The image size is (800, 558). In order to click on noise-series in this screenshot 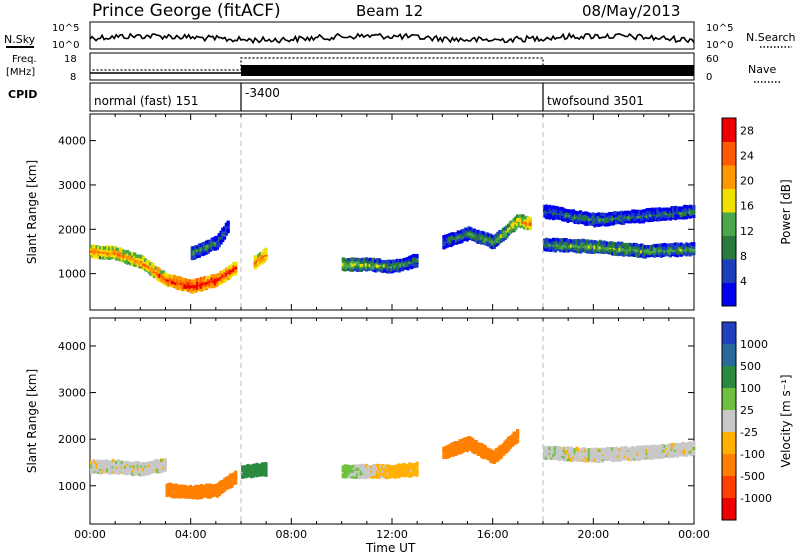, I will do `click(392, 38)`.